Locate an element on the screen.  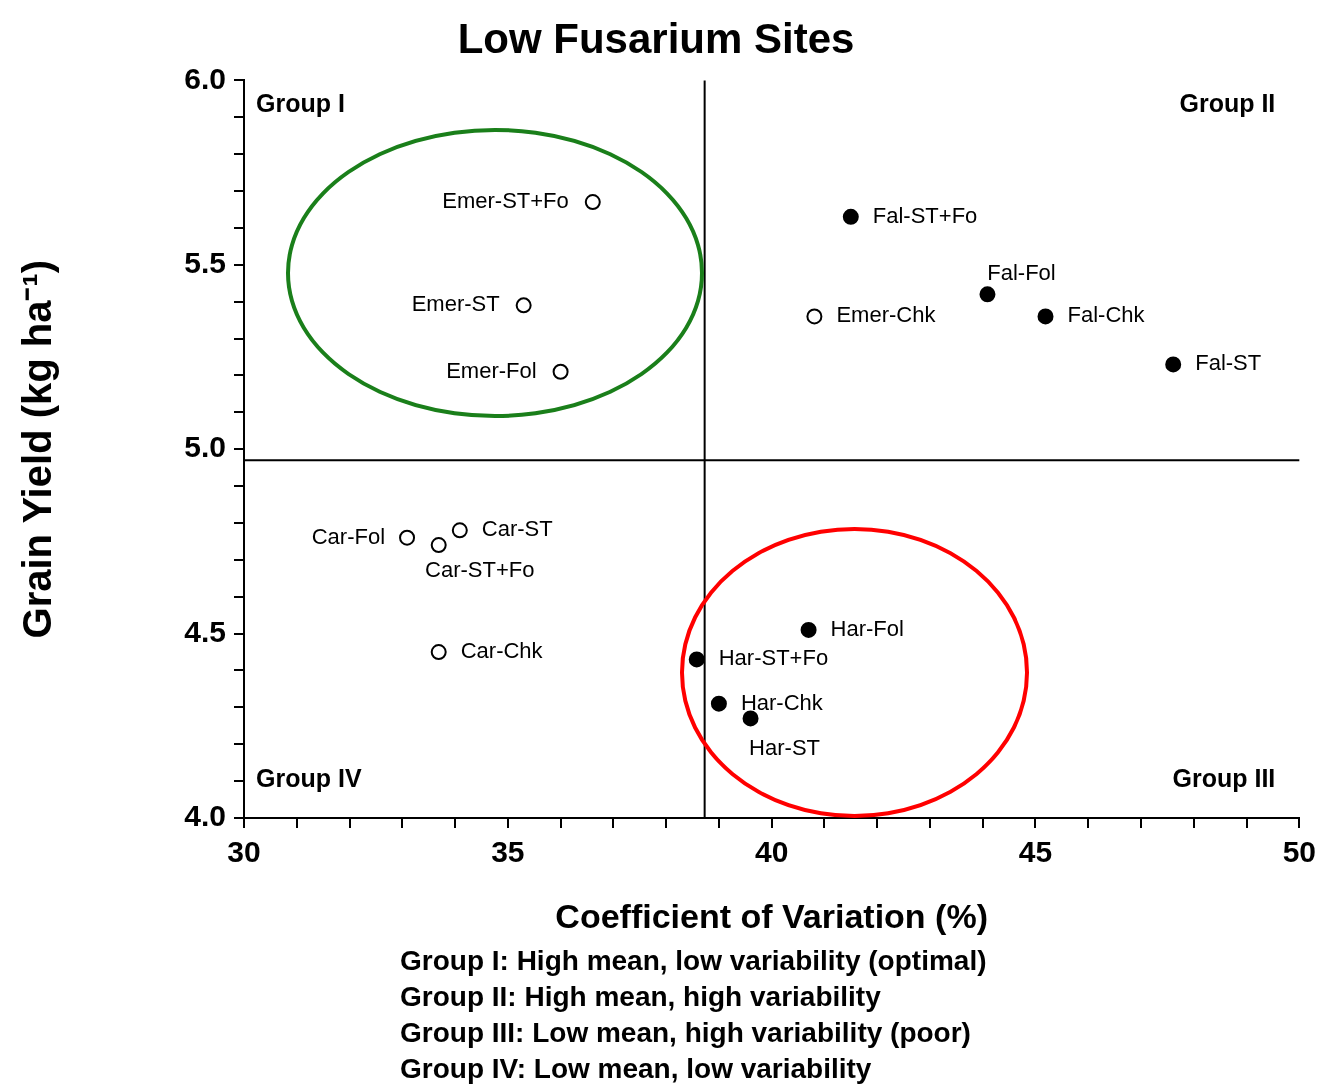
text: Group II: High mean, high variability is located at coordinates (641, 997).